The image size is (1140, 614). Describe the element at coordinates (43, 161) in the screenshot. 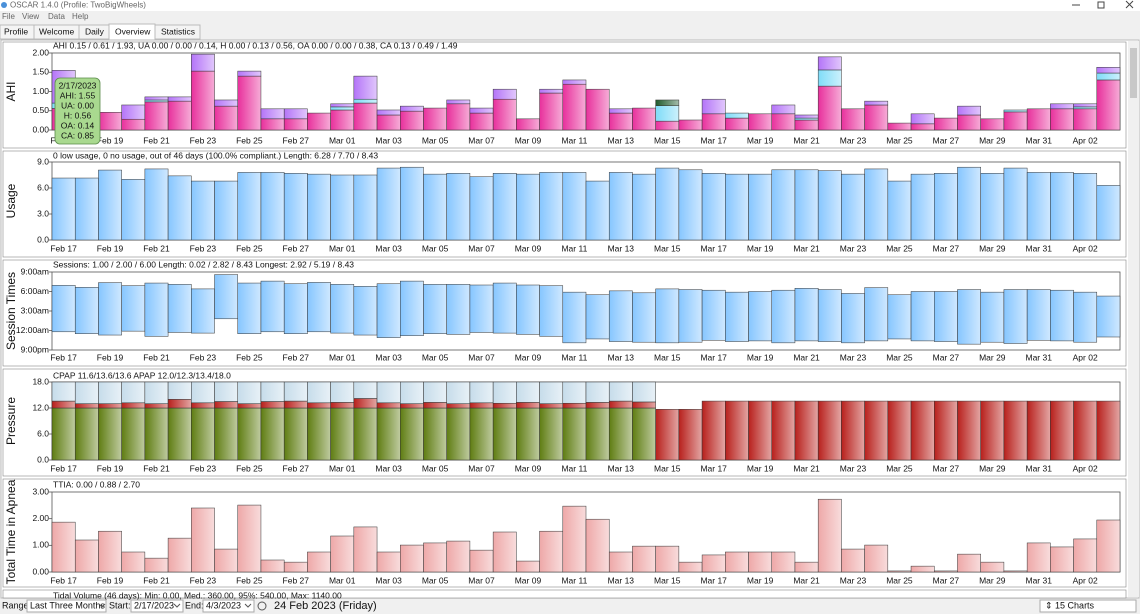

I see `y-tick-label: 9.0` at that location.